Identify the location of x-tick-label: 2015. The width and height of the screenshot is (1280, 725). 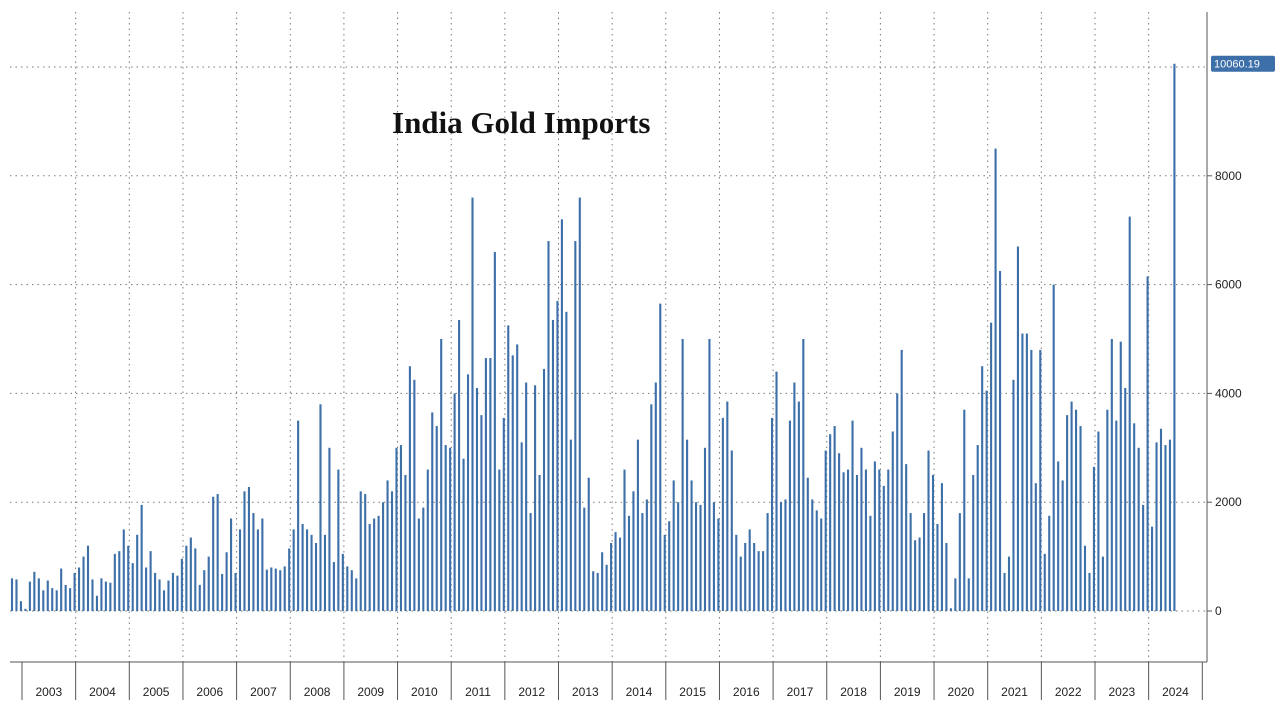
(692, 692).